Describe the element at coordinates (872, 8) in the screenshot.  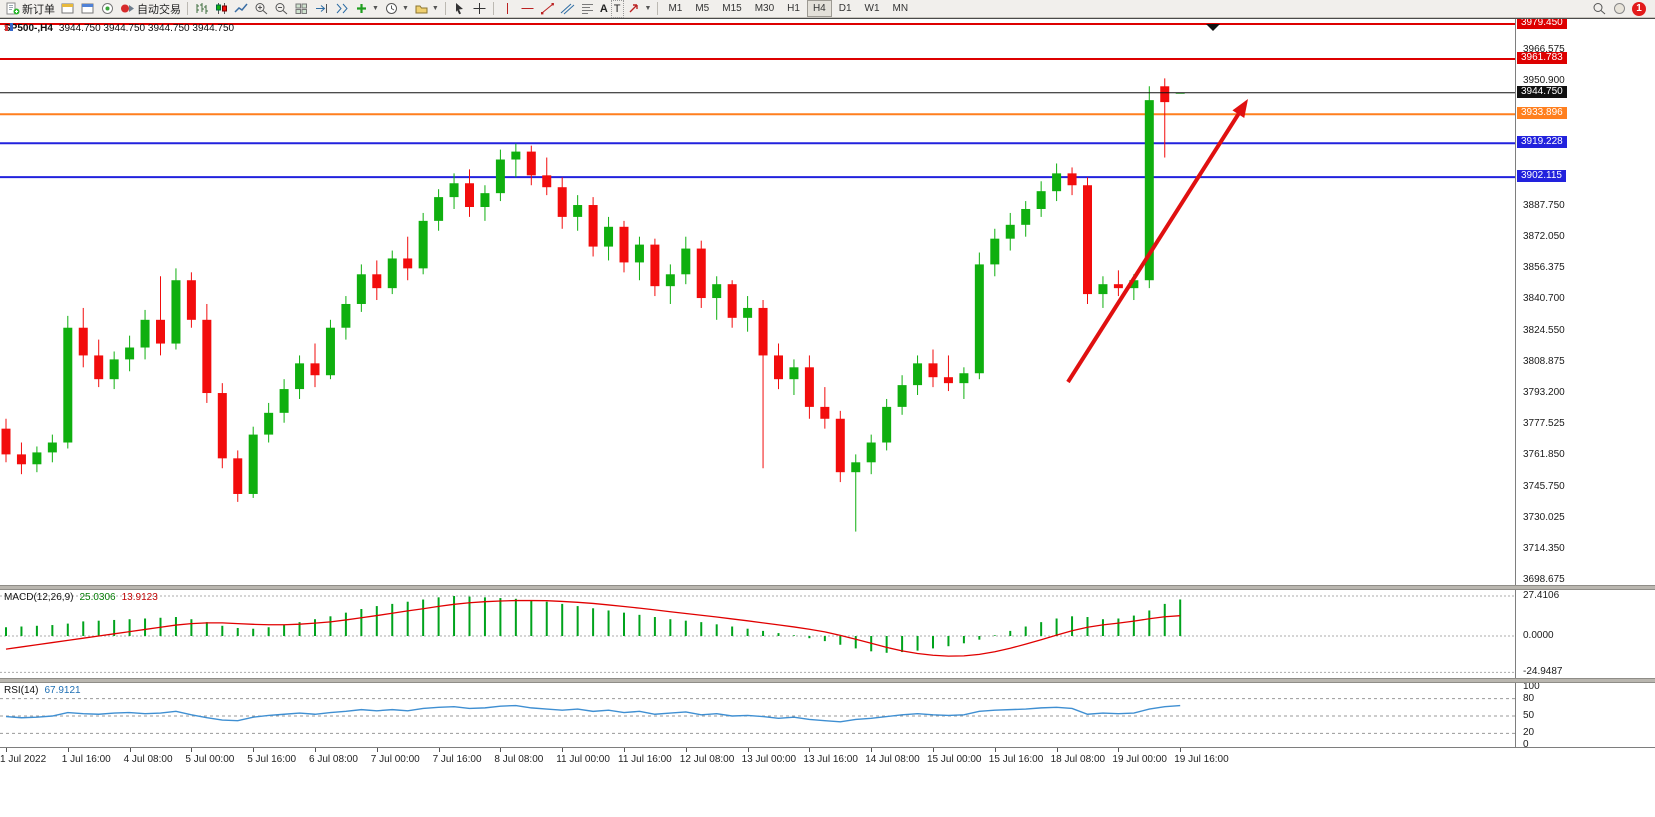
I see `timeframe-w1-button: W1` at that location.